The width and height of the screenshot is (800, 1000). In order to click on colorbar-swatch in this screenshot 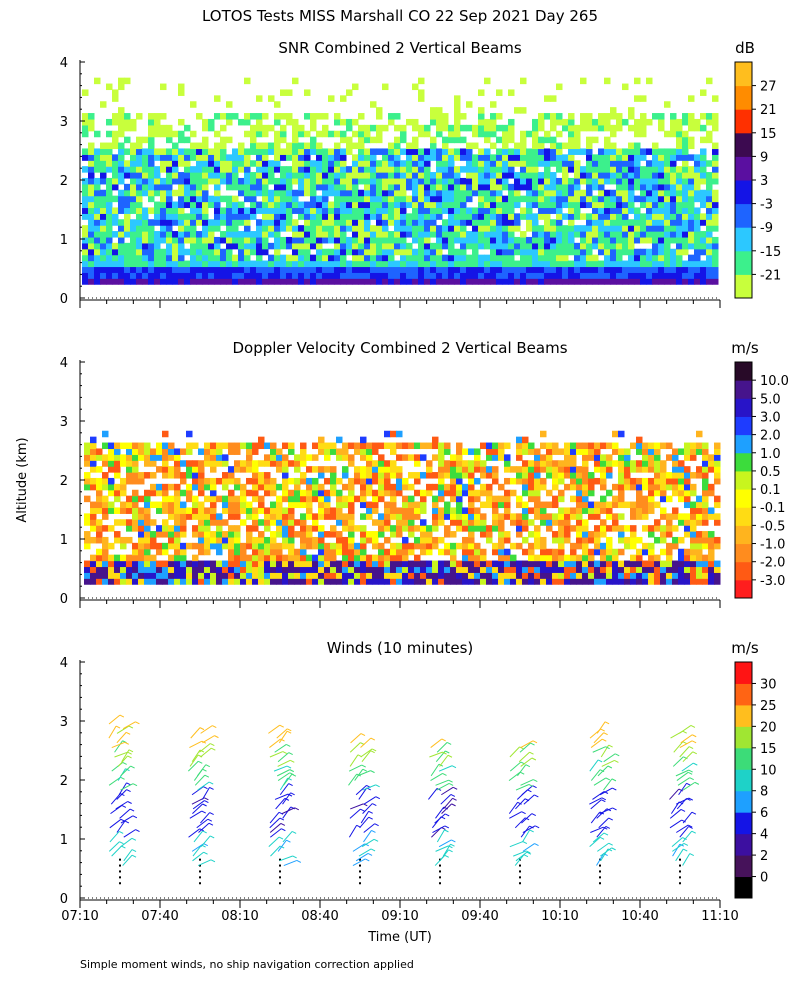, I will do `click(743, 371)`.